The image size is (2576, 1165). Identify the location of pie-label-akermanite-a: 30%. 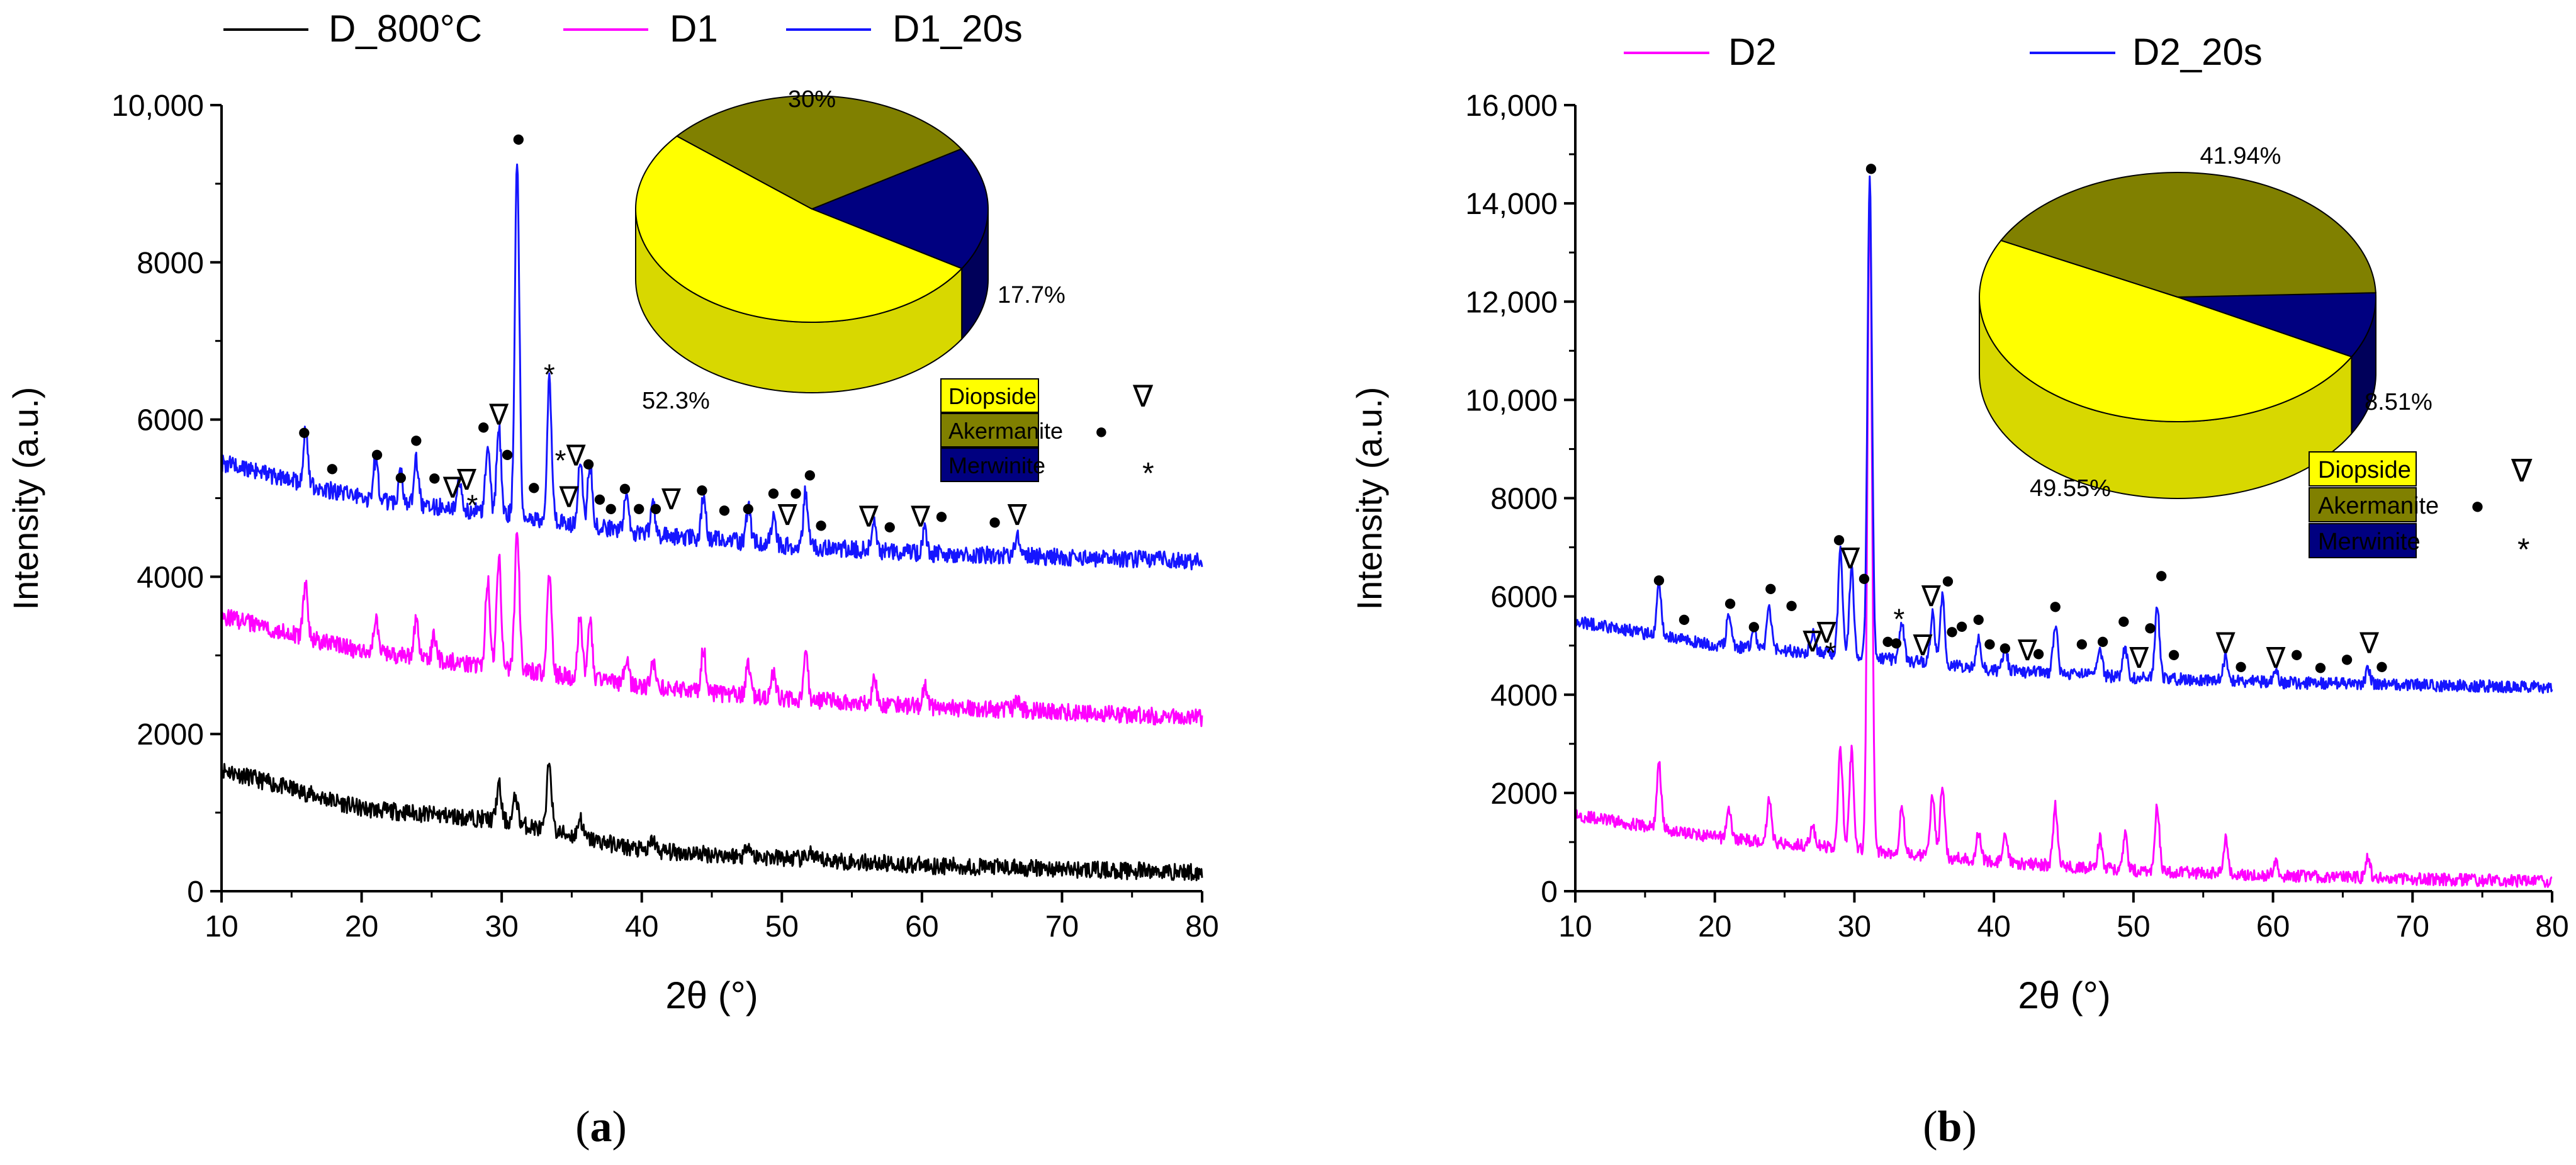
(812, 99).